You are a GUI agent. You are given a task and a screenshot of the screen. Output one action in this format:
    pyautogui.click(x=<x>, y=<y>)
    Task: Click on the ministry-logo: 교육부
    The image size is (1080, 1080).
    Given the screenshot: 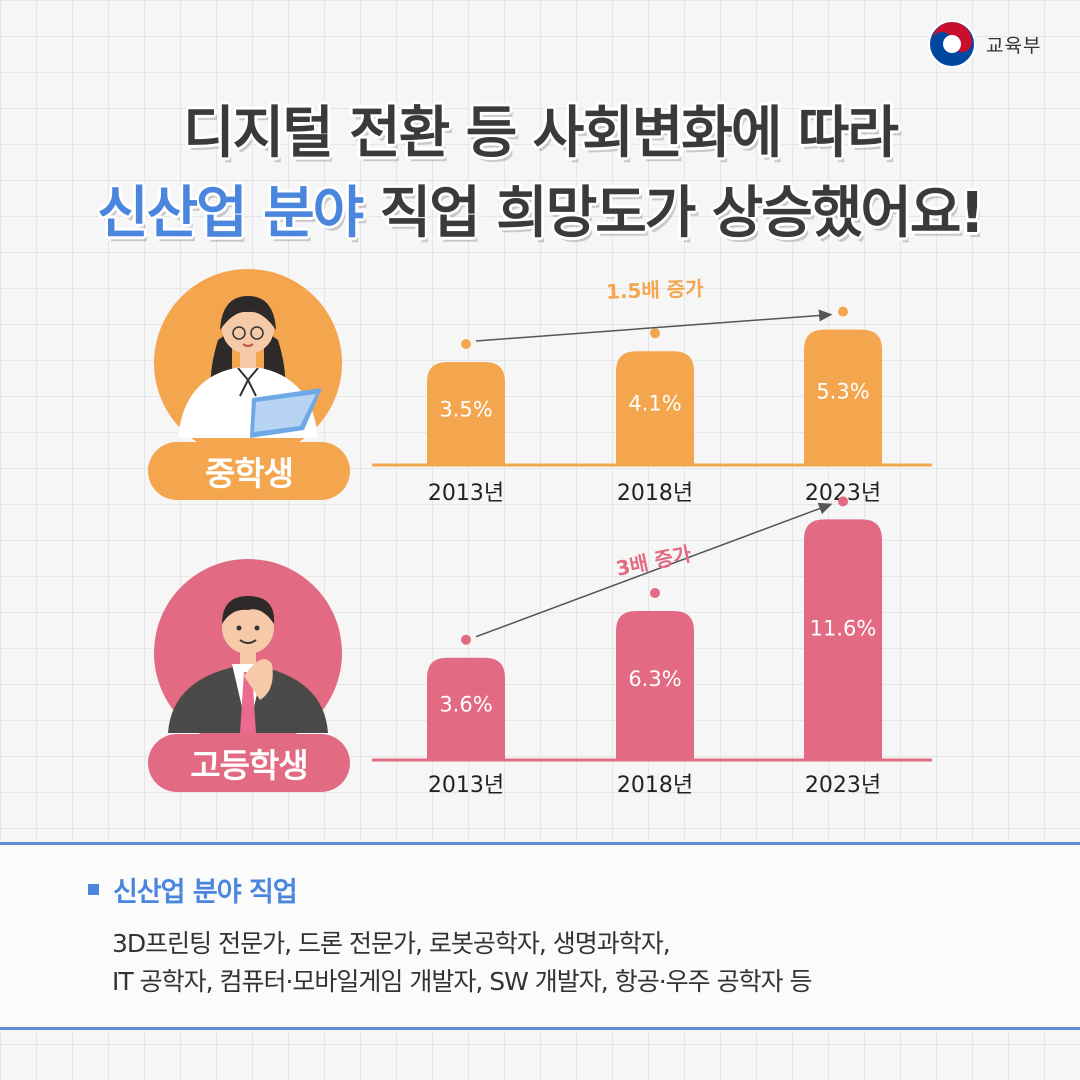 What is the action you would take?
    pyautogui.click(x=984, y=44)
    